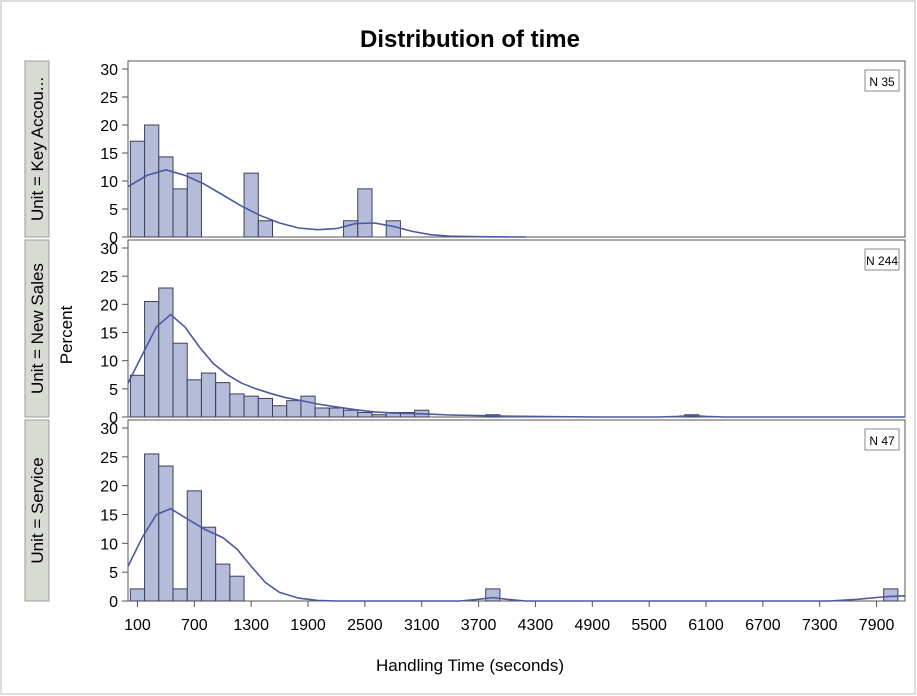 The width and height of the screenshot is (917, 696). Describe the element at coordinates (308, 625) in the screenshot. I see `x-tick-label: 1900` at that location.